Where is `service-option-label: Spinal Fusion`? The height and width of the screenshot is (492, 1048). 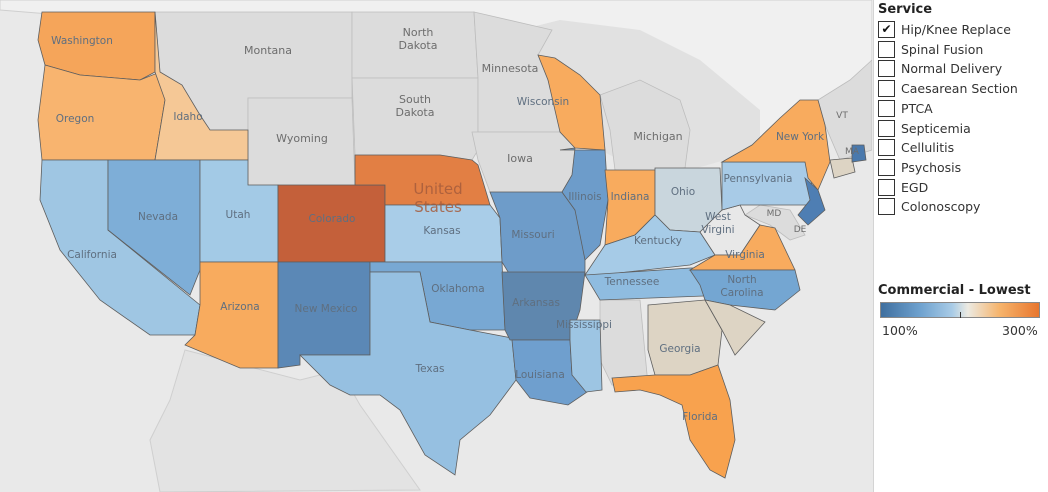 service-option-label: Spinal Fusion is located at coordinates (942, 49).